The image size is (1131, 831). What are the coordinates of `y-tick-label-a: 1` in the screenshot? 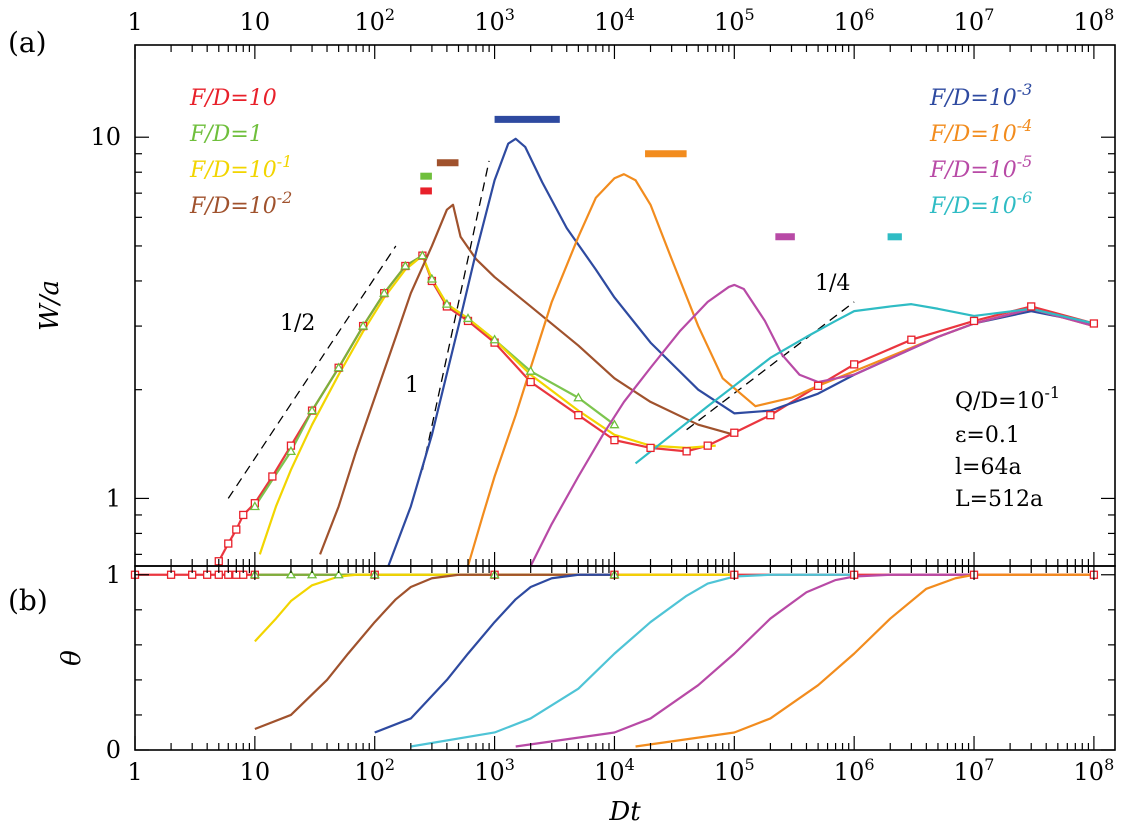 It's located at (113, 498).